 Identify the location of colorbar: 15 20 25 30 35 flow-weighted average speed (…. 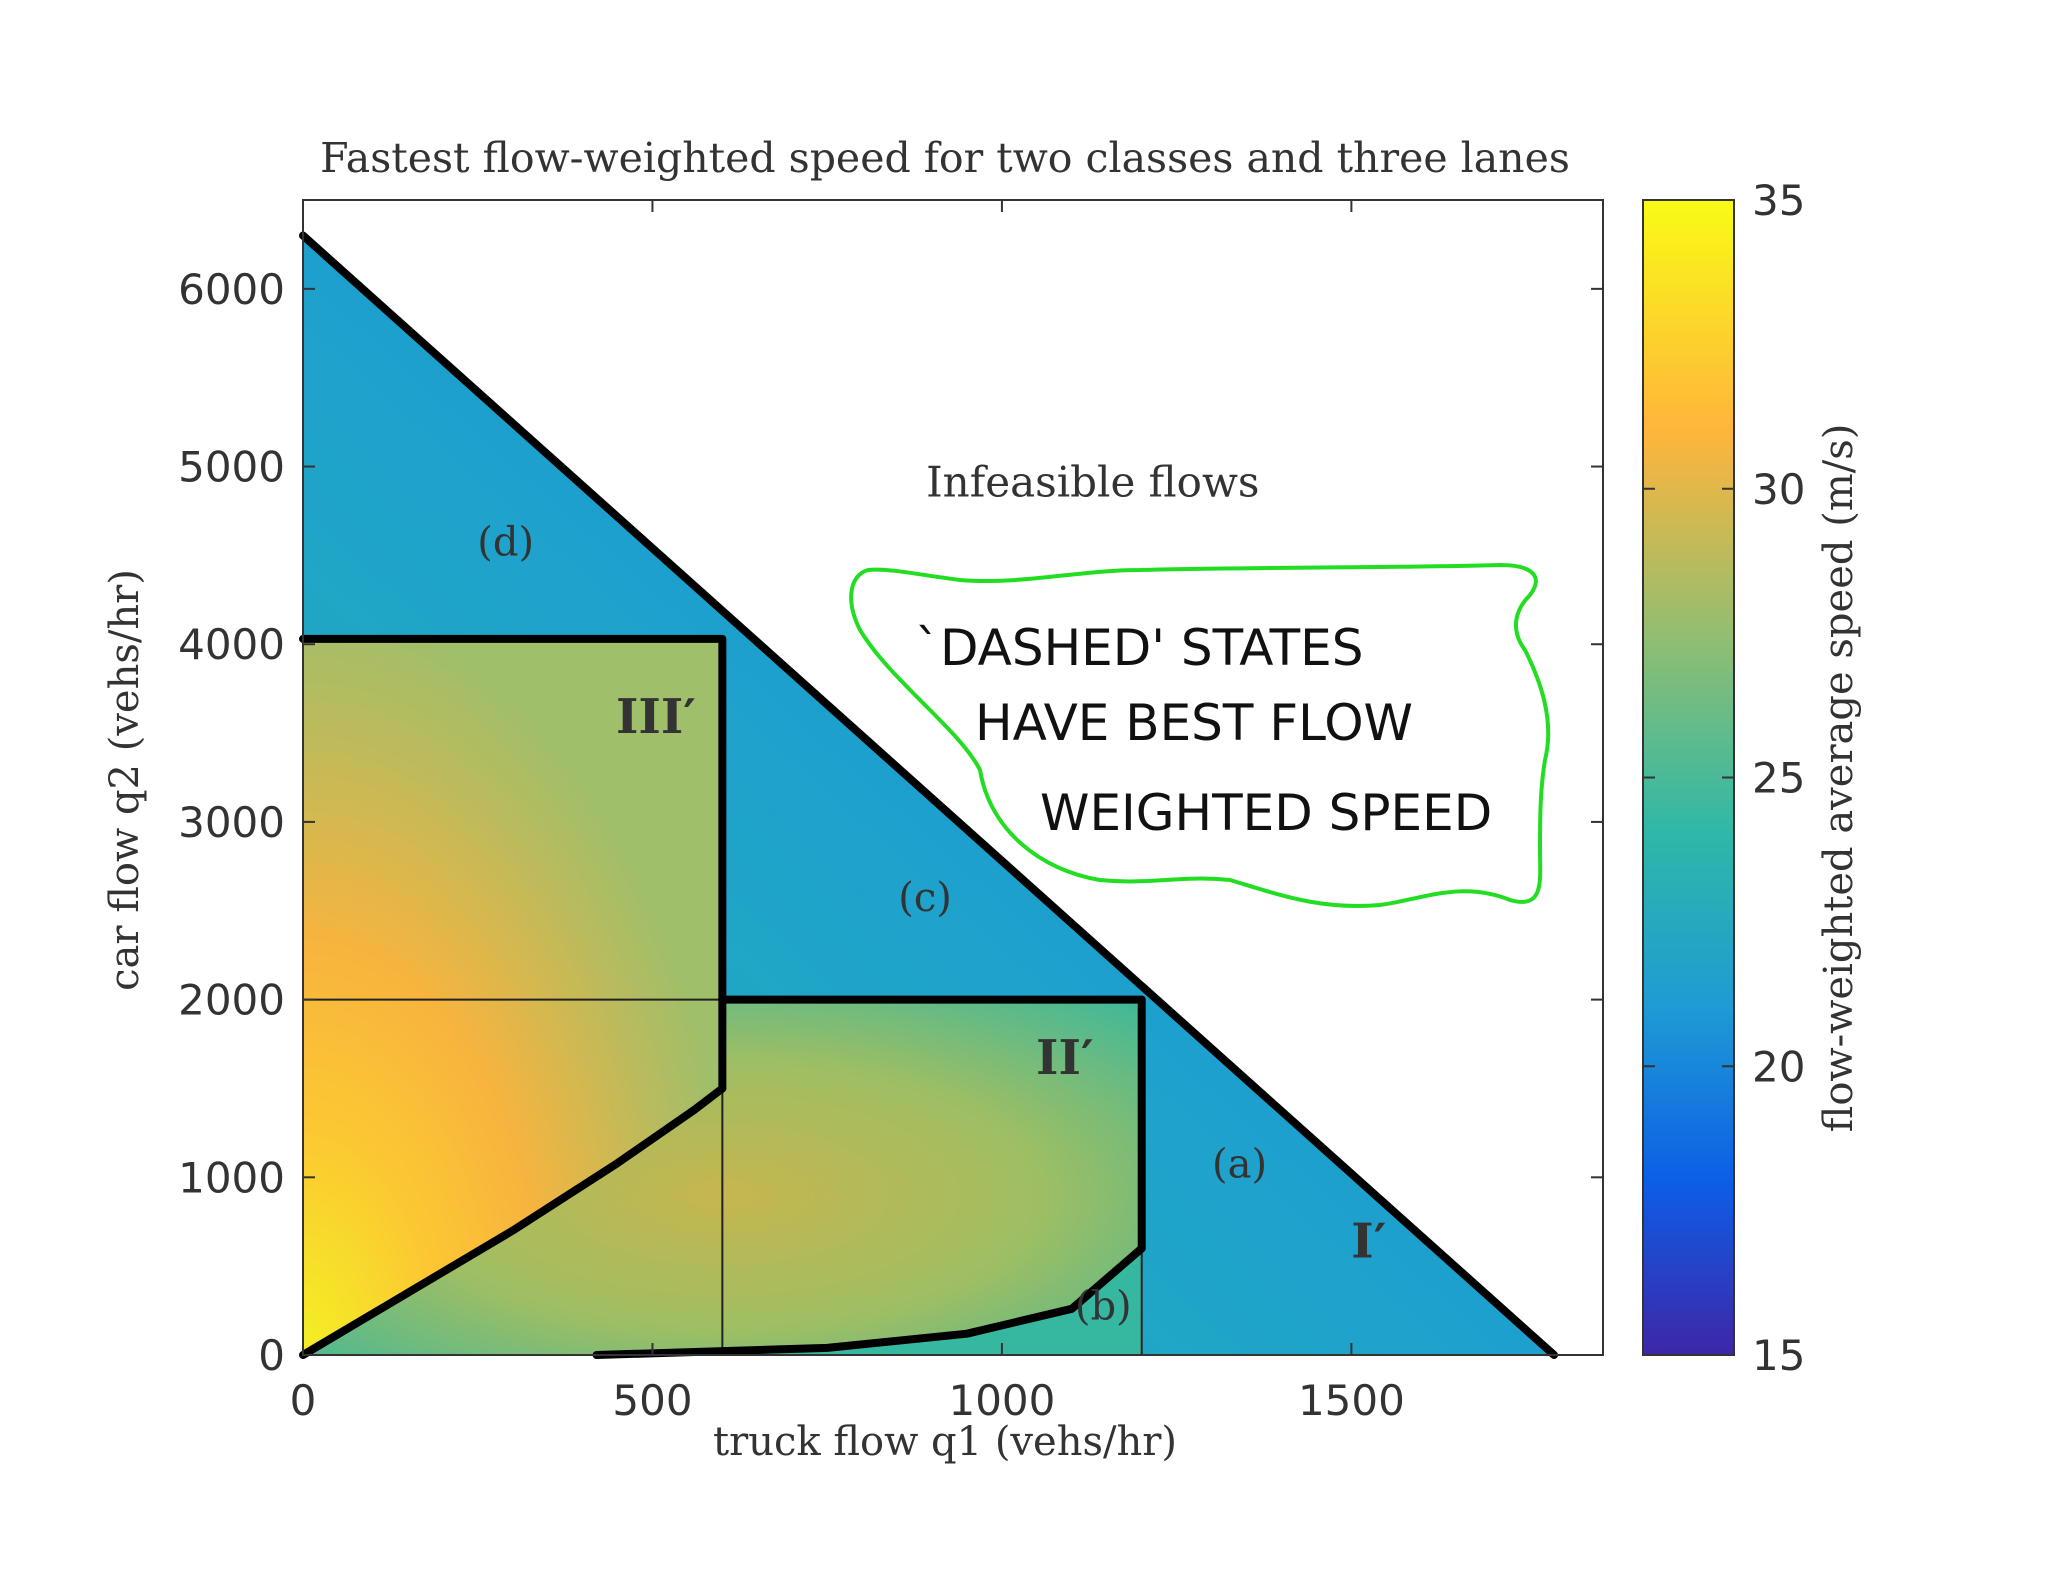
(1752, 778).